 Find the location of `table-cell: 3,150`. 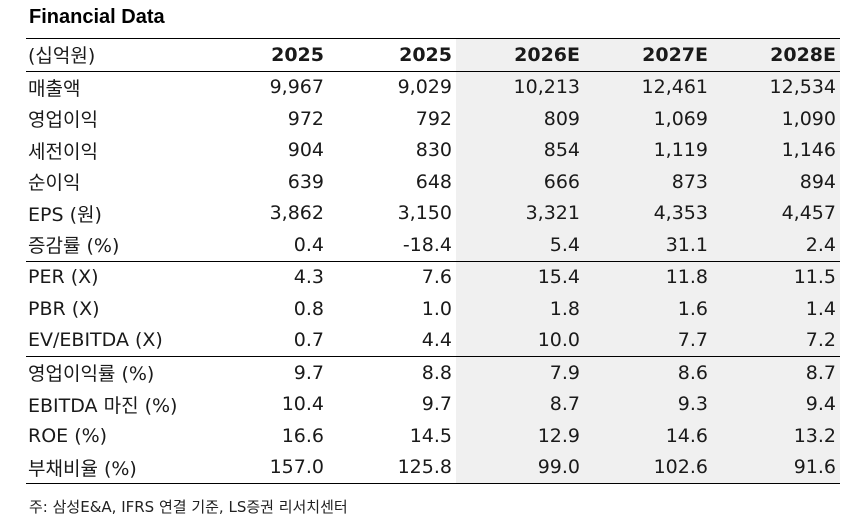

table-cell: 3,150 is located at coordinates (424, 213).